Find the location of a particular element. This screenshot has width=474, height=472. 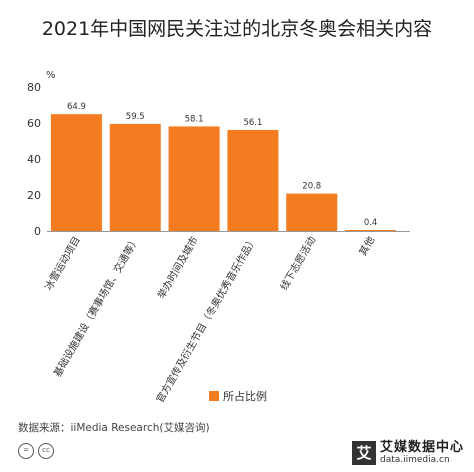

brand-name: 艾媒数据中心 is located at coordinates (421, 447).